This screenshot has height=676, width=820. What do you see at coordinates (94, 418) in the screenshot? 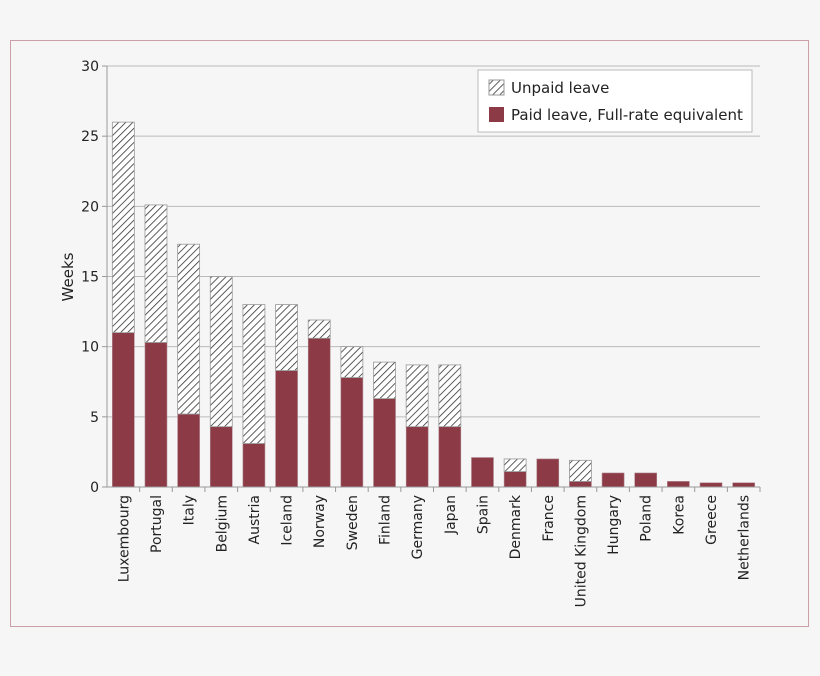
I see `y-tick-label: 5` at bounding box center [94, 418].